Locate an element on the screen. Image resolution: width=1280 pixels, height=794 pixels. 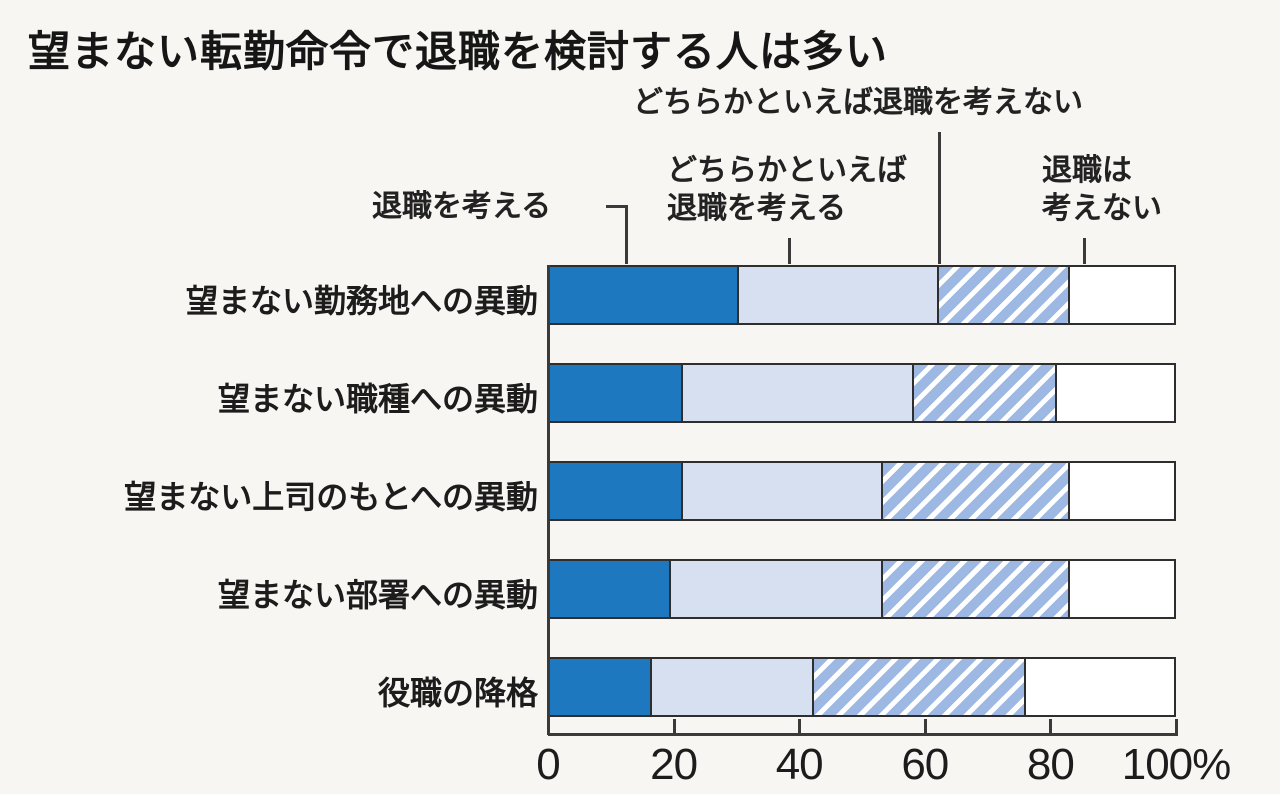
leader-line-consider-elbow is located at coordinates (617, 234).